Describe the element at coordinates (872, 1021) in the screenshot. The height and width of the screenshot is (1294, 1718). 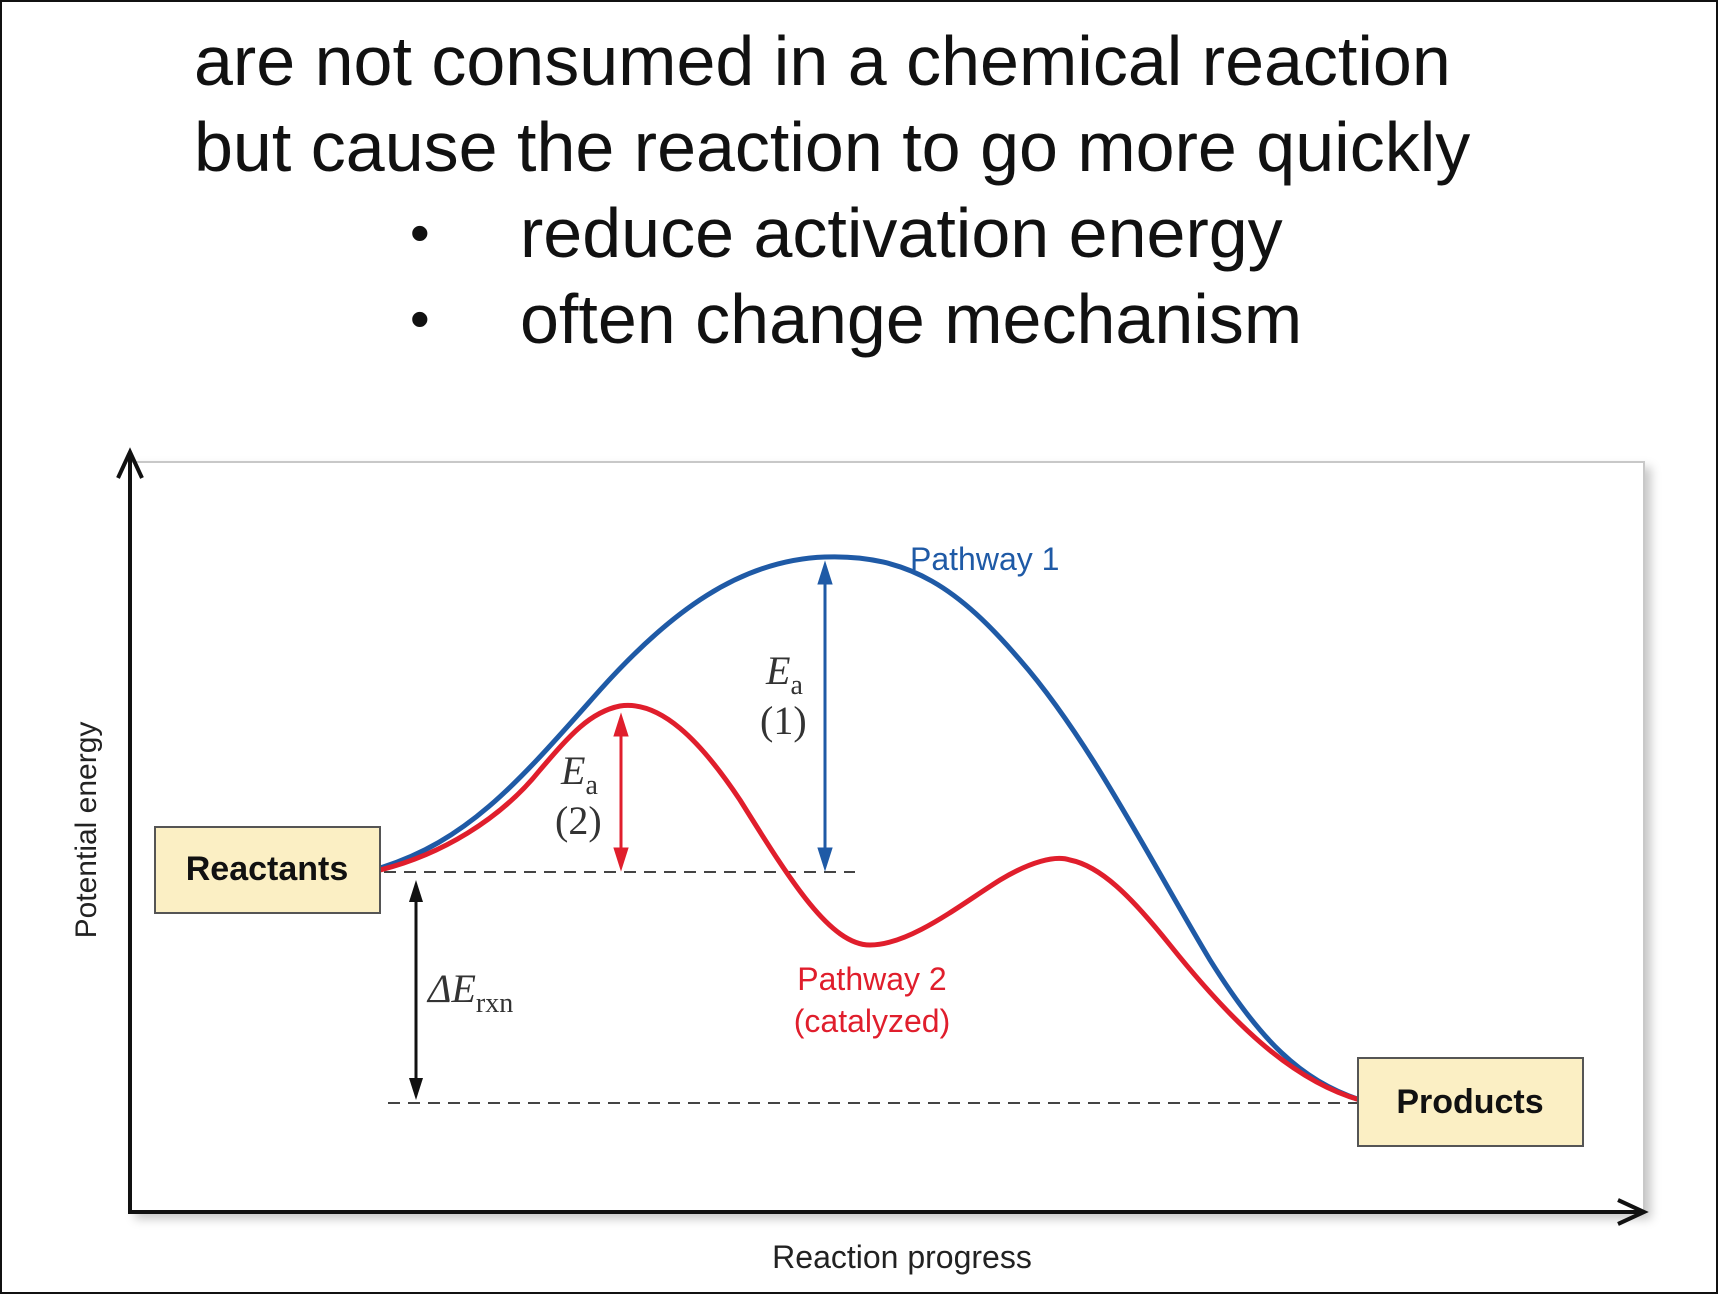
I see `pathway-2-sublabel: (catalyzed)` at that location.